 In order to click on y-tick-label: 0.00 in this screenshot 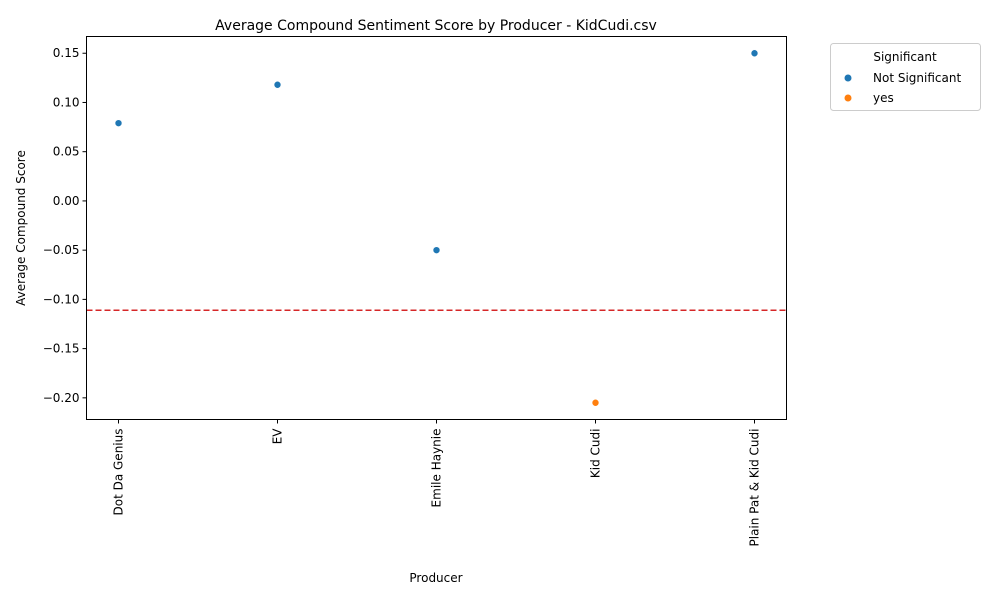, I will do `click(66, 201)`.